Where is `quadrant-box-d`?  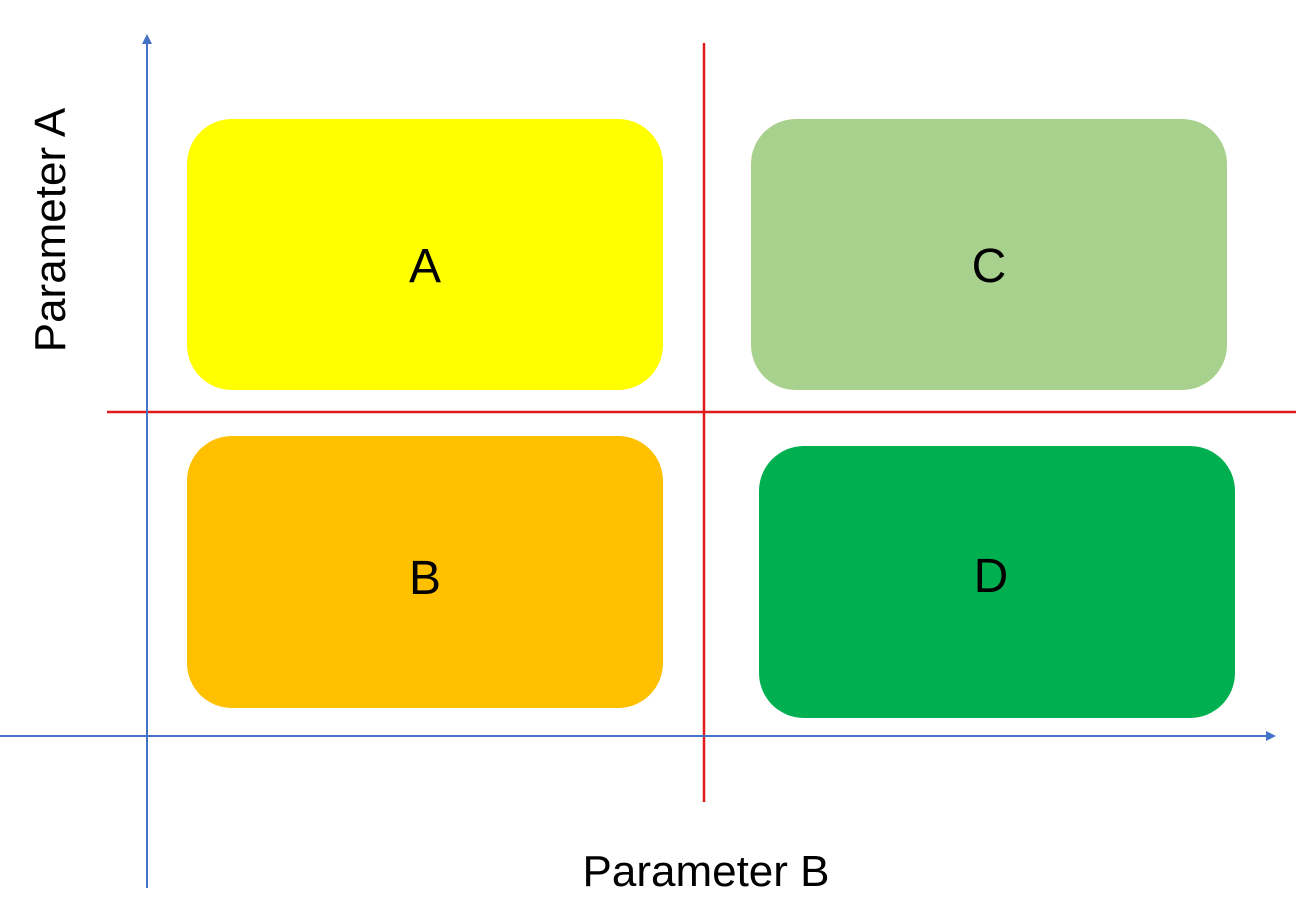
quadrant-box-d is located at coordinates (997, 582).